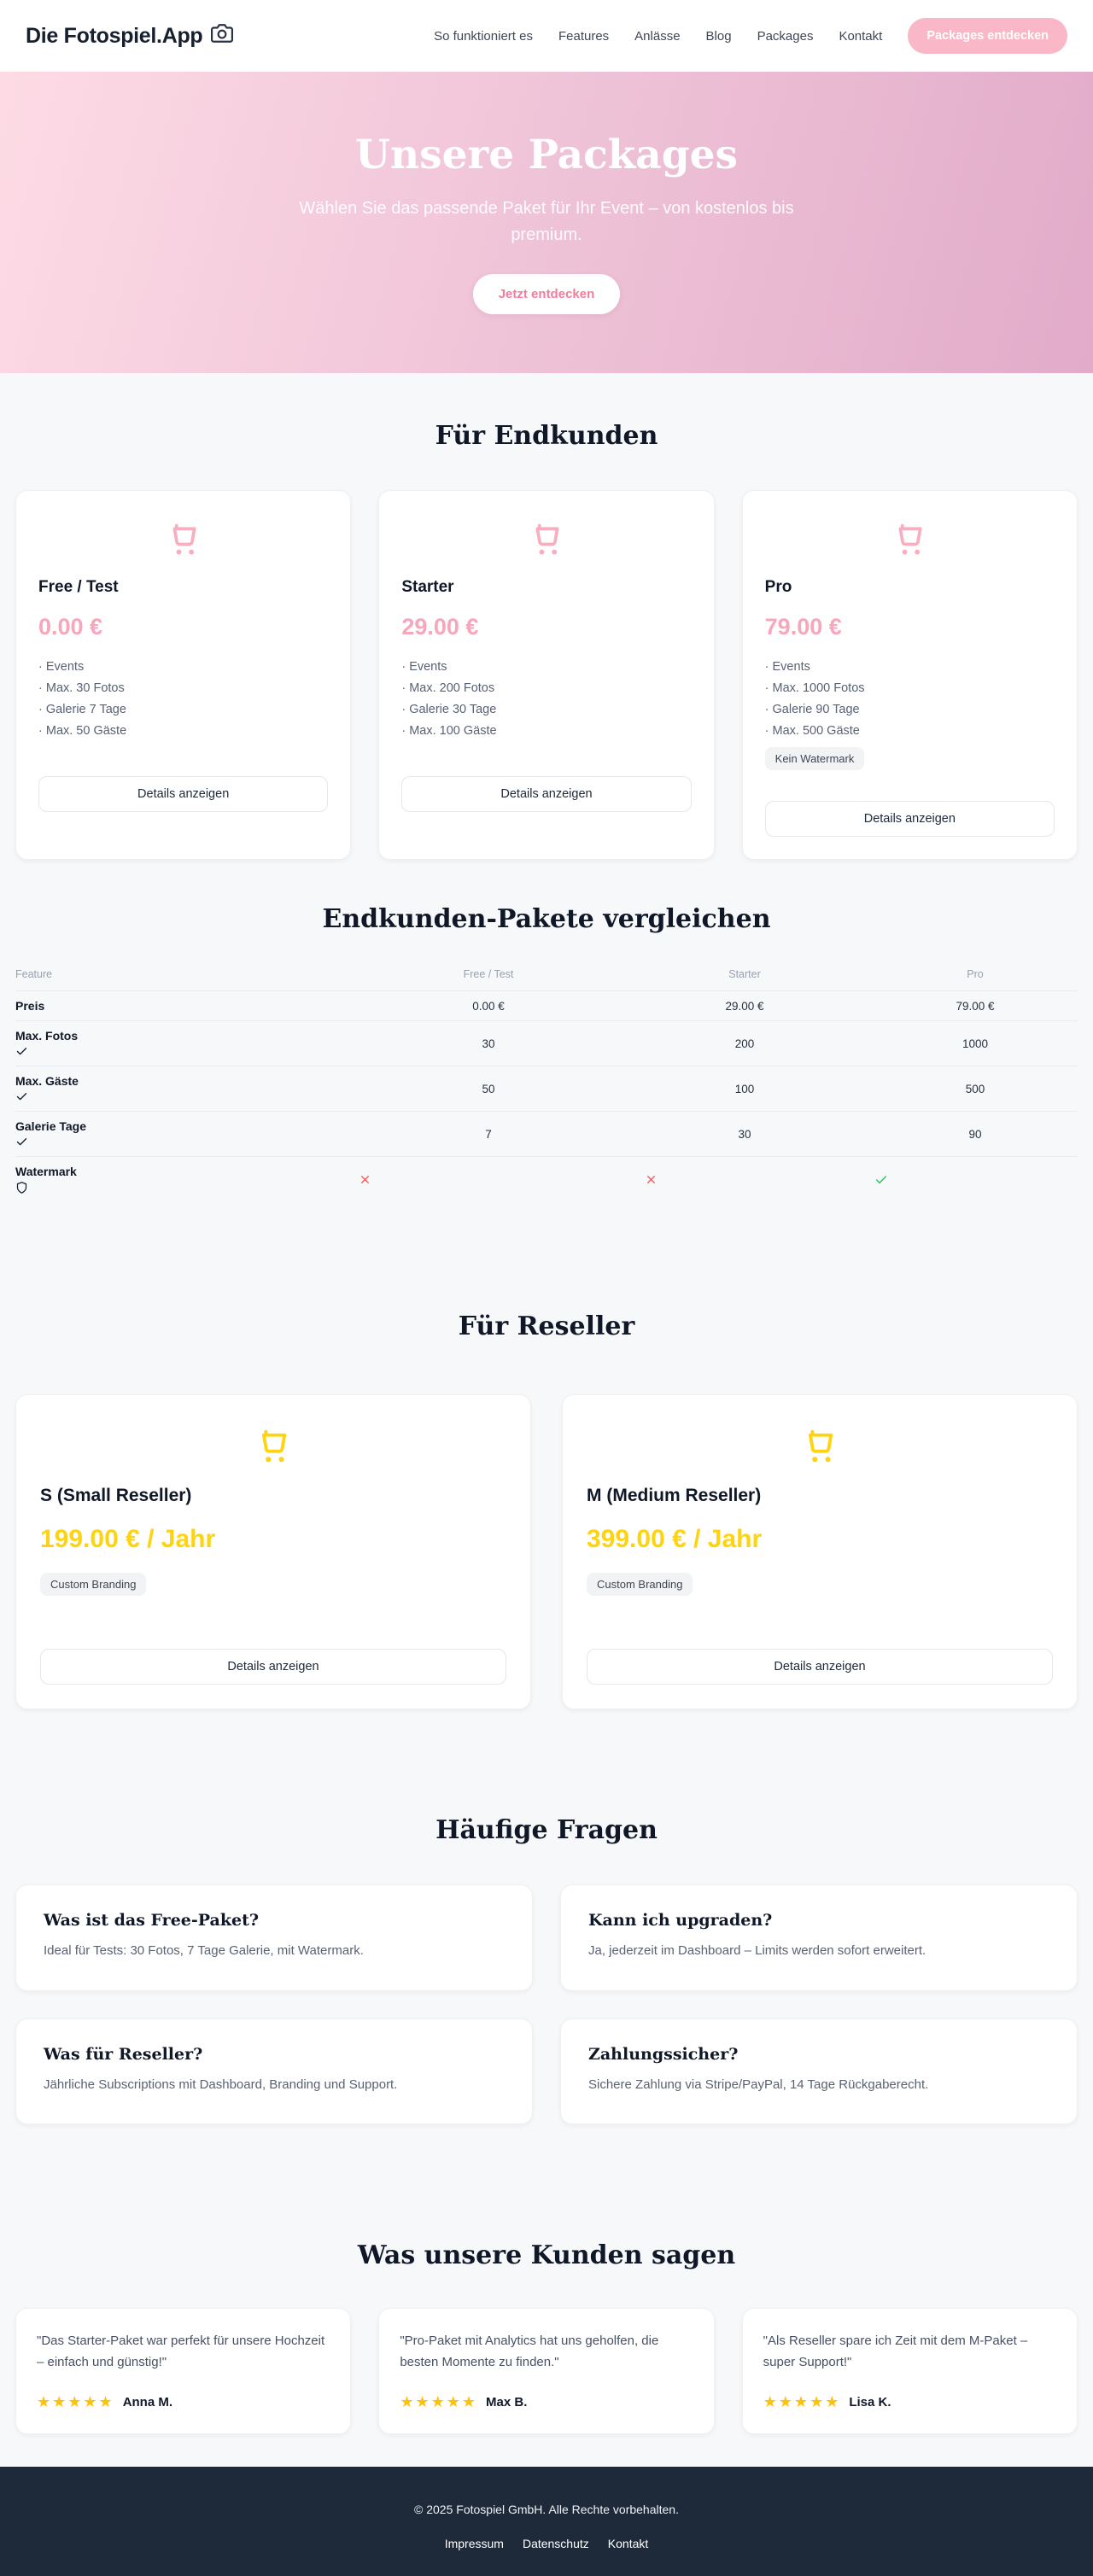  Describe the element at coordinates (70, 627) in the screenshot. I see `card-price: 0.00 €` at that location.